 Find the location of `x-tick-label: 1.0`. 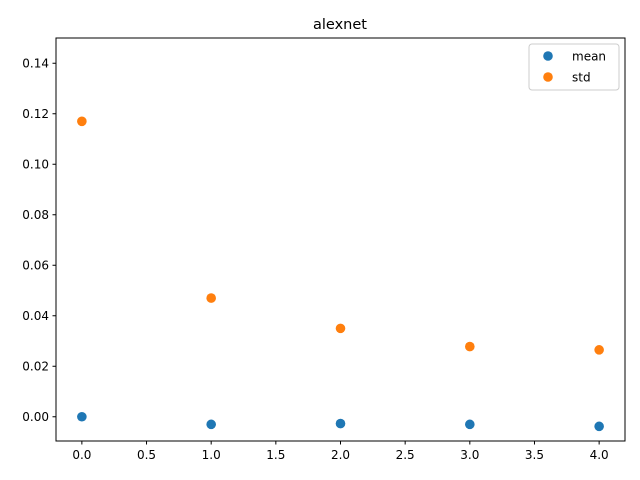

x-tick-label: 1.0 is located at coordinates (211, 455).